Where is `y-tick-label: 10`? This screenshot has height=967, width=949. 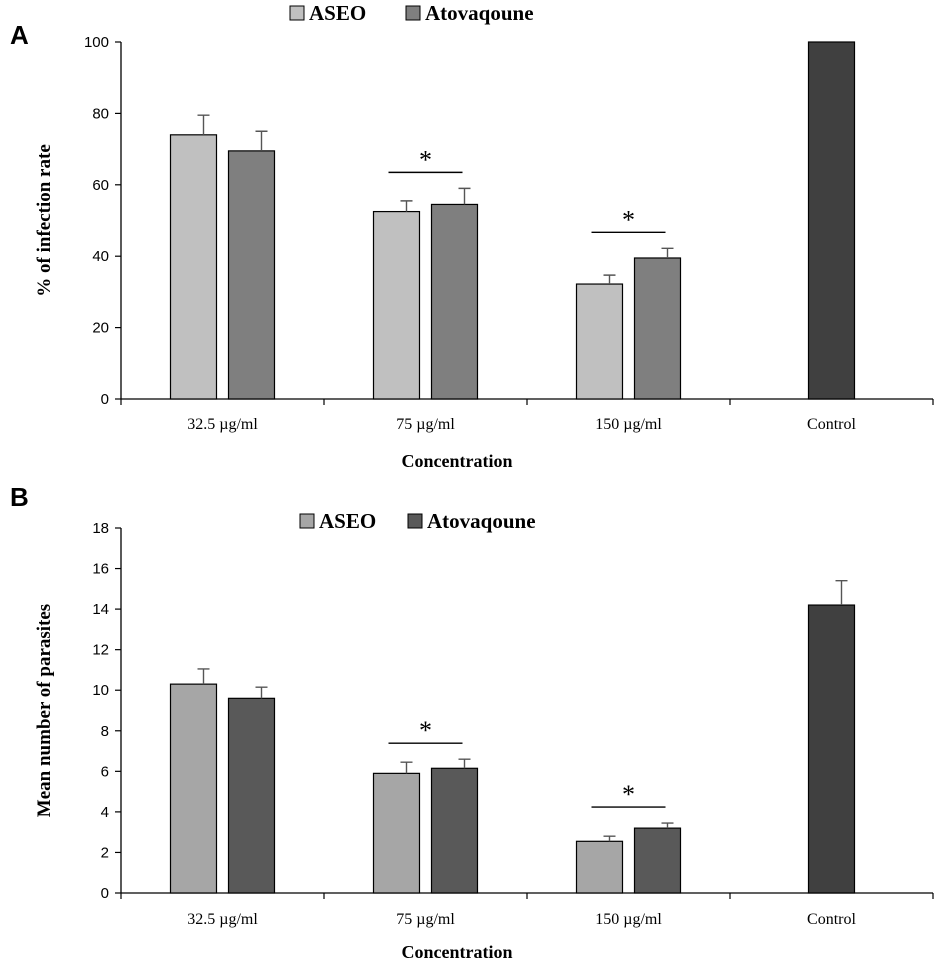
y-tick-label: 10 is located at coordinates (100, 690).